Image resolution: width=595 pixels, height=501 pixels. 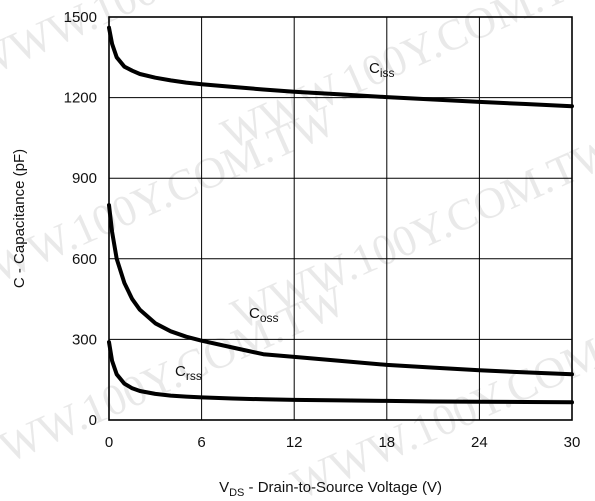 What do you see at coordinates (93, 420) in the screenshot?
I see `y-tick-label: 0` at bounding box center [93, 420].